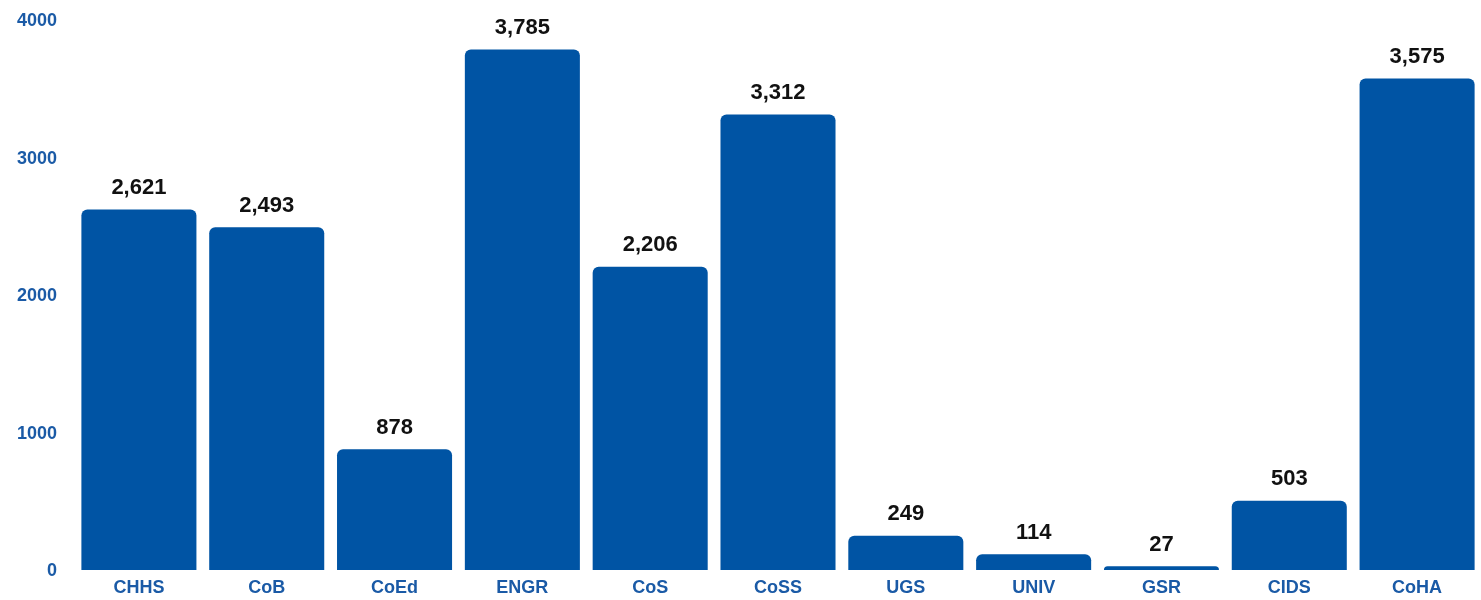  What do you see at coordinates (1289, 587) in the screenshot?
I see `x-tick-label: CIDS` at bounding box center [1289, 587].